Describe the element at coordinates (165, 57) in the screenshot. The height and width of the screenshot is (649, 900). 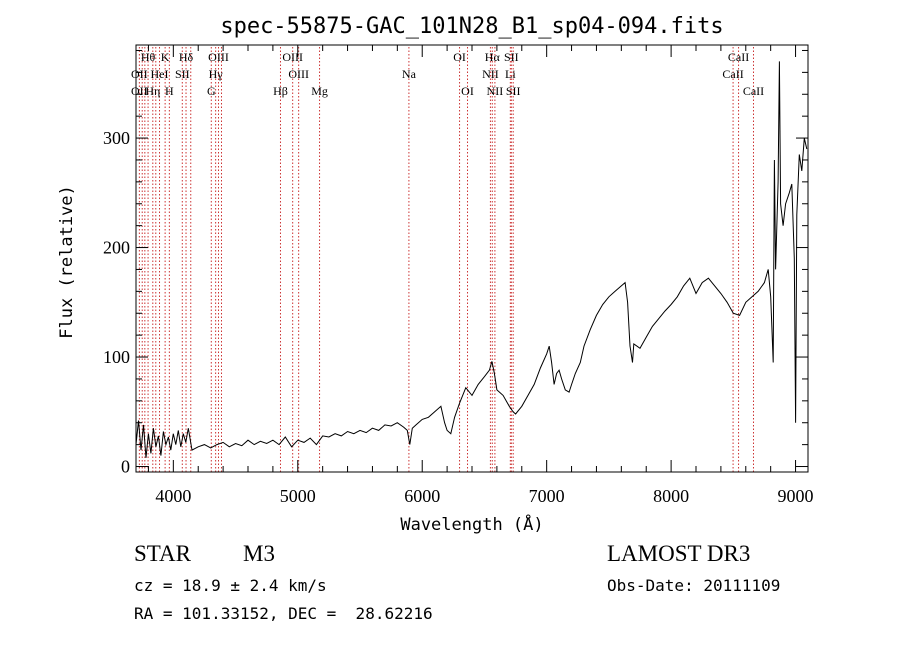
I see `spectral-line-label: K` at that location.